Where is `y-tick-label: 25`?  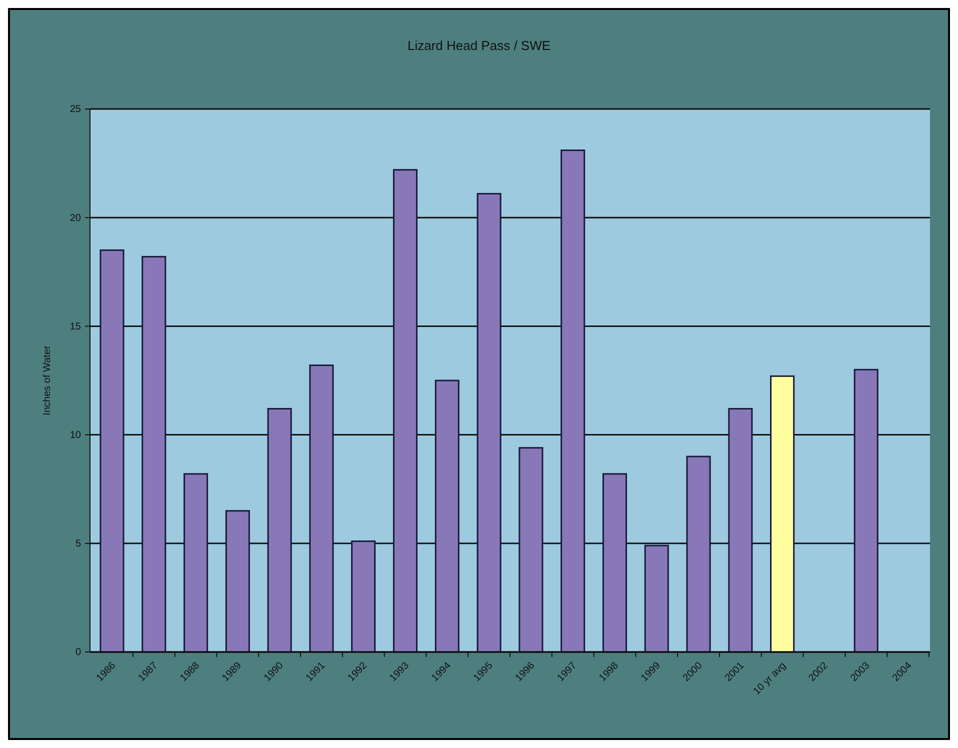
y-tick-label: 25 is located at coordinates (76, 110).